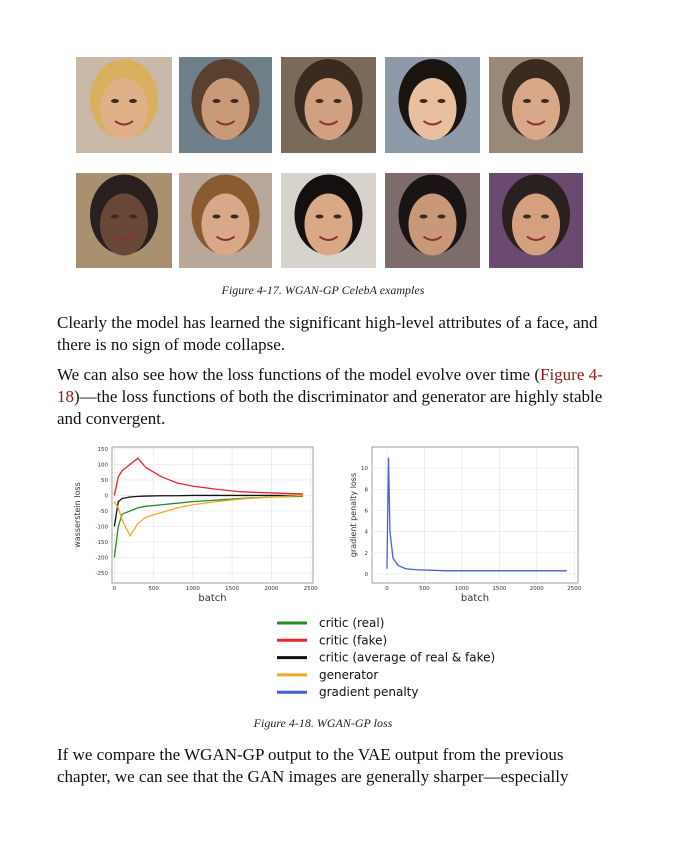 This screenshot has width=676, height=862. Describe the element at coordinates (348, 675) in the screenshot. I see `legend-label: generator` at that location.